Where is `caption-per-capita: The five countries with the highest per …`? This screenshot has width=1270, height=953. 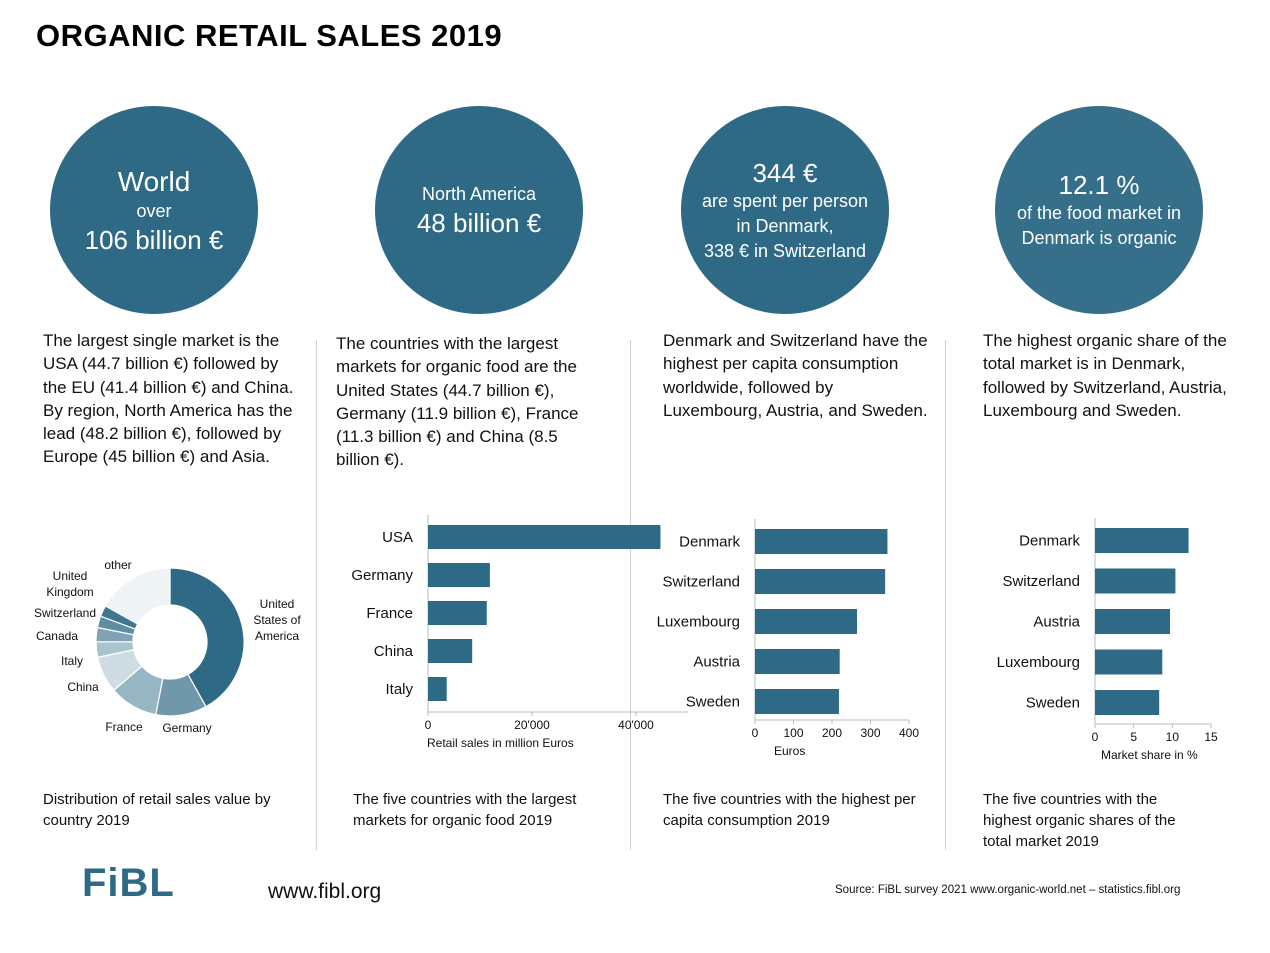
caption-per-capita: The five countries with the highest per … is located at coordinates (789, 810).